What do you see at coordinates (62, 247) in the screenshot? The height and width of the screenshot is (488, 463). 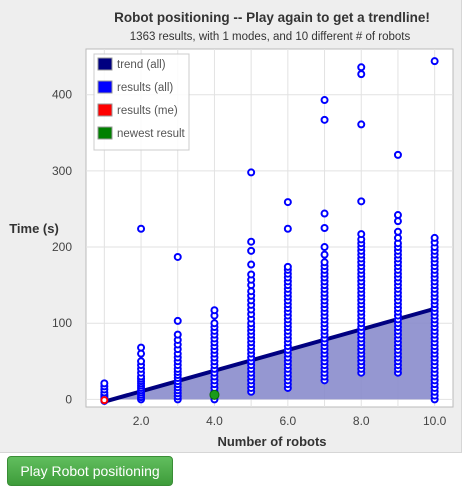 I see `y-tick-label: 200` at bounding box center [62, 247].